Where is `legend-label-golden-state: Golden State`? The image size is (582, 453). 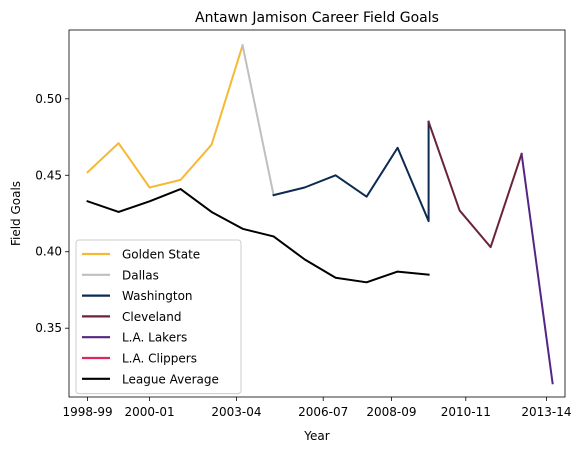 legend-label-golden-state: Golden State is located at coordinates (161, 255).